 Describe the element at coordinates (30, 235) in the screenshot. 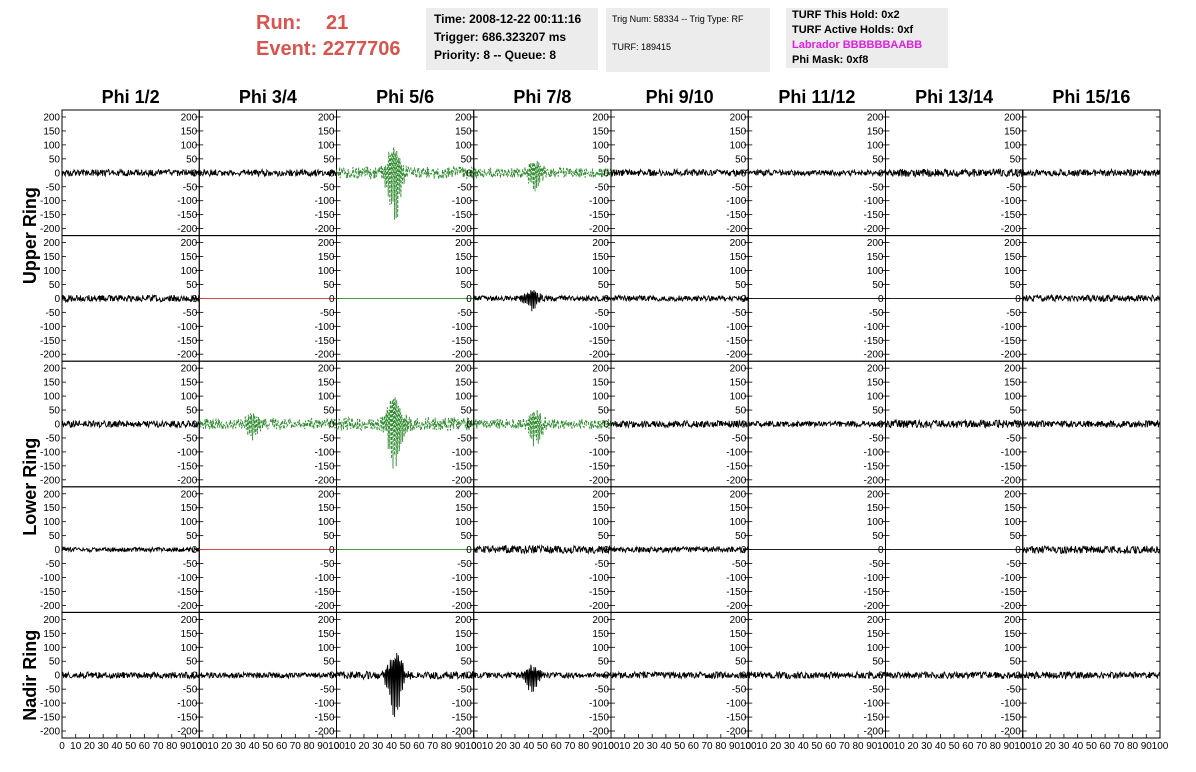

I see `ring-label: Upper Ring` at that location.